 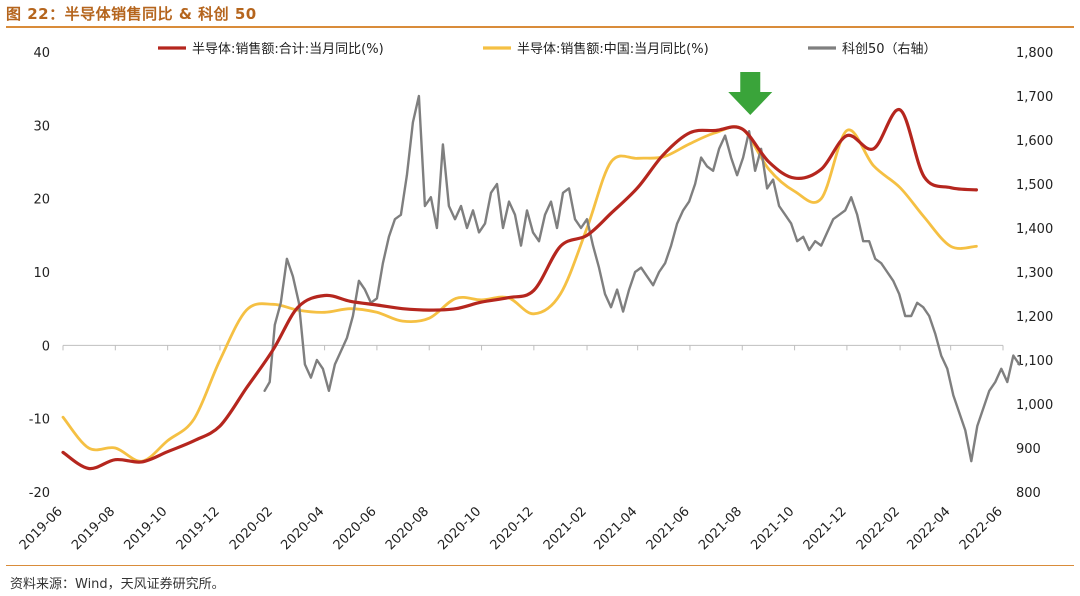 What do you see at coordinates (1034, 317) in the screenshot?
I see `y-right-tick-label: 1,200` at bounding box center [1034, 317].